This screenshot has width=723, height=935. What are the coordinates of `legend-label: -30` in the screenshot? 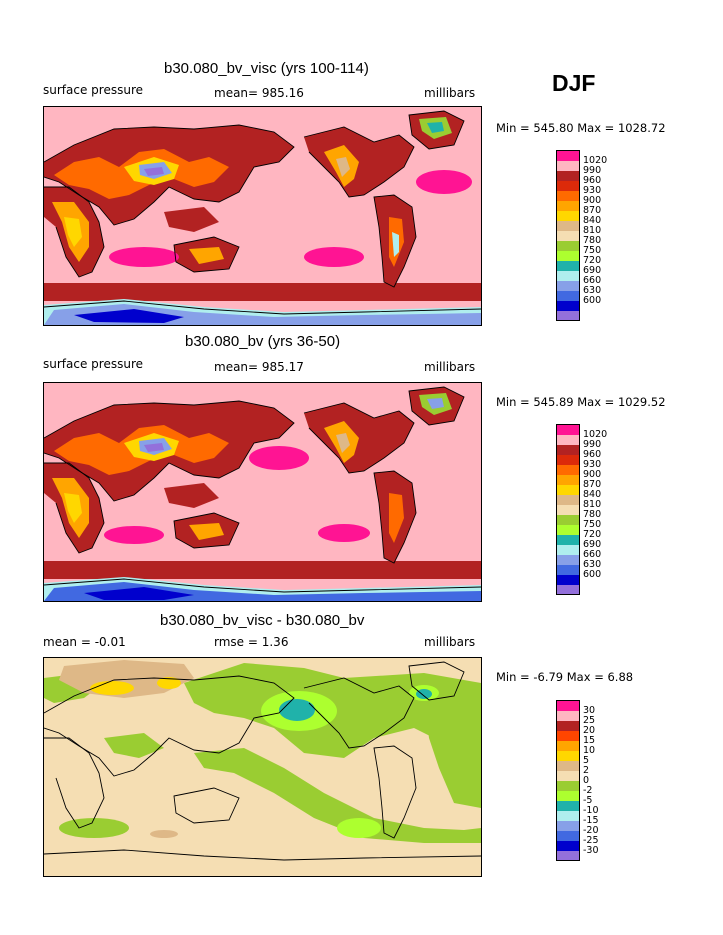 It's located at (591, 850).